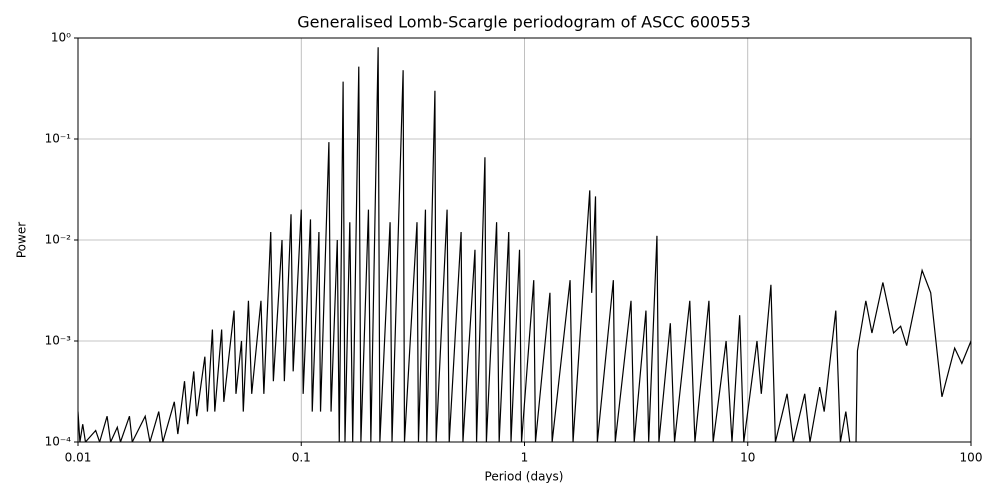 The height and width of the screenshot is (504, 1000). What do you see at coordinates (58, 139) in the screenshot?
I see `y-tick-label: 10⁻¹` at bounding box center [58, 139].